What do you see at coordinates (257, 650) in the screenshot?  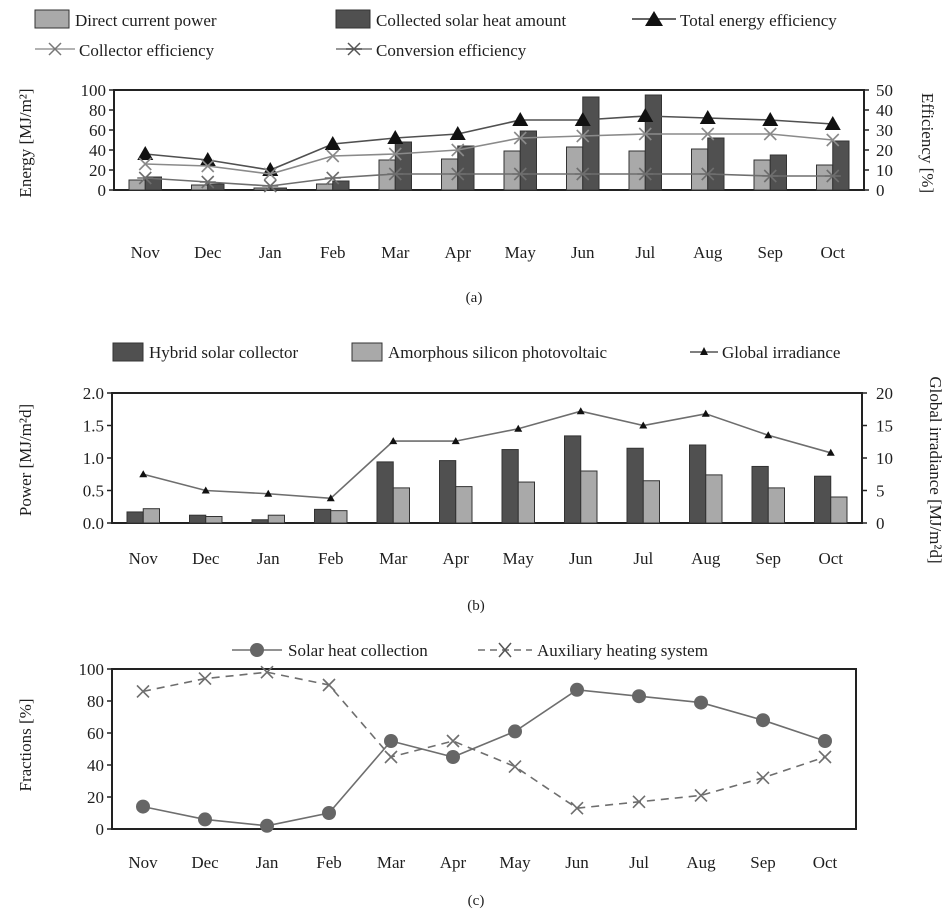 I see `legend-swatch-solar-heat-collection` at bounding box center [257, 650].